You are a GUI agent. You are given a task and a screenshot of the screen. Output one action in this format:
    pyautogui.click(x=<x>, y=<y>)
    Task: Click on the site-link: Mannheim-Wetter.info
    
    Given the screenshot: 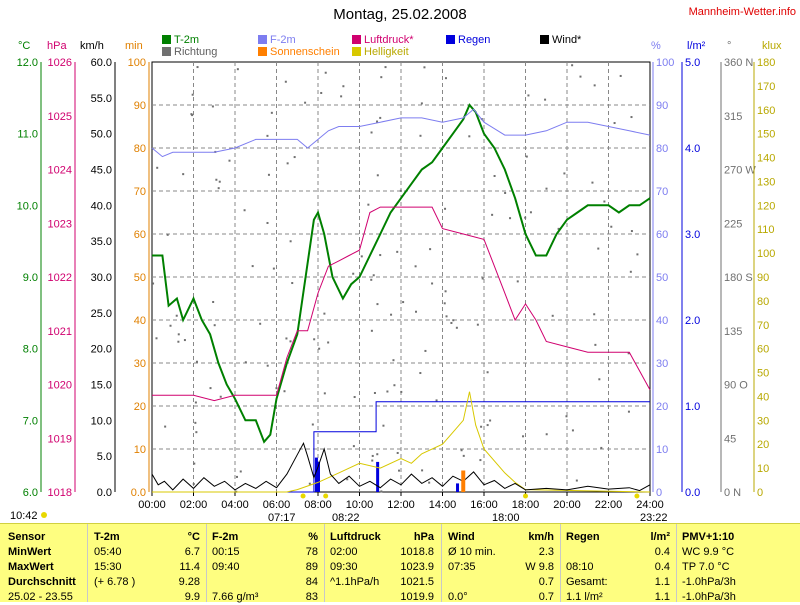 What is the action you would take?
    pyautogui.click(x=742, y=12)
    